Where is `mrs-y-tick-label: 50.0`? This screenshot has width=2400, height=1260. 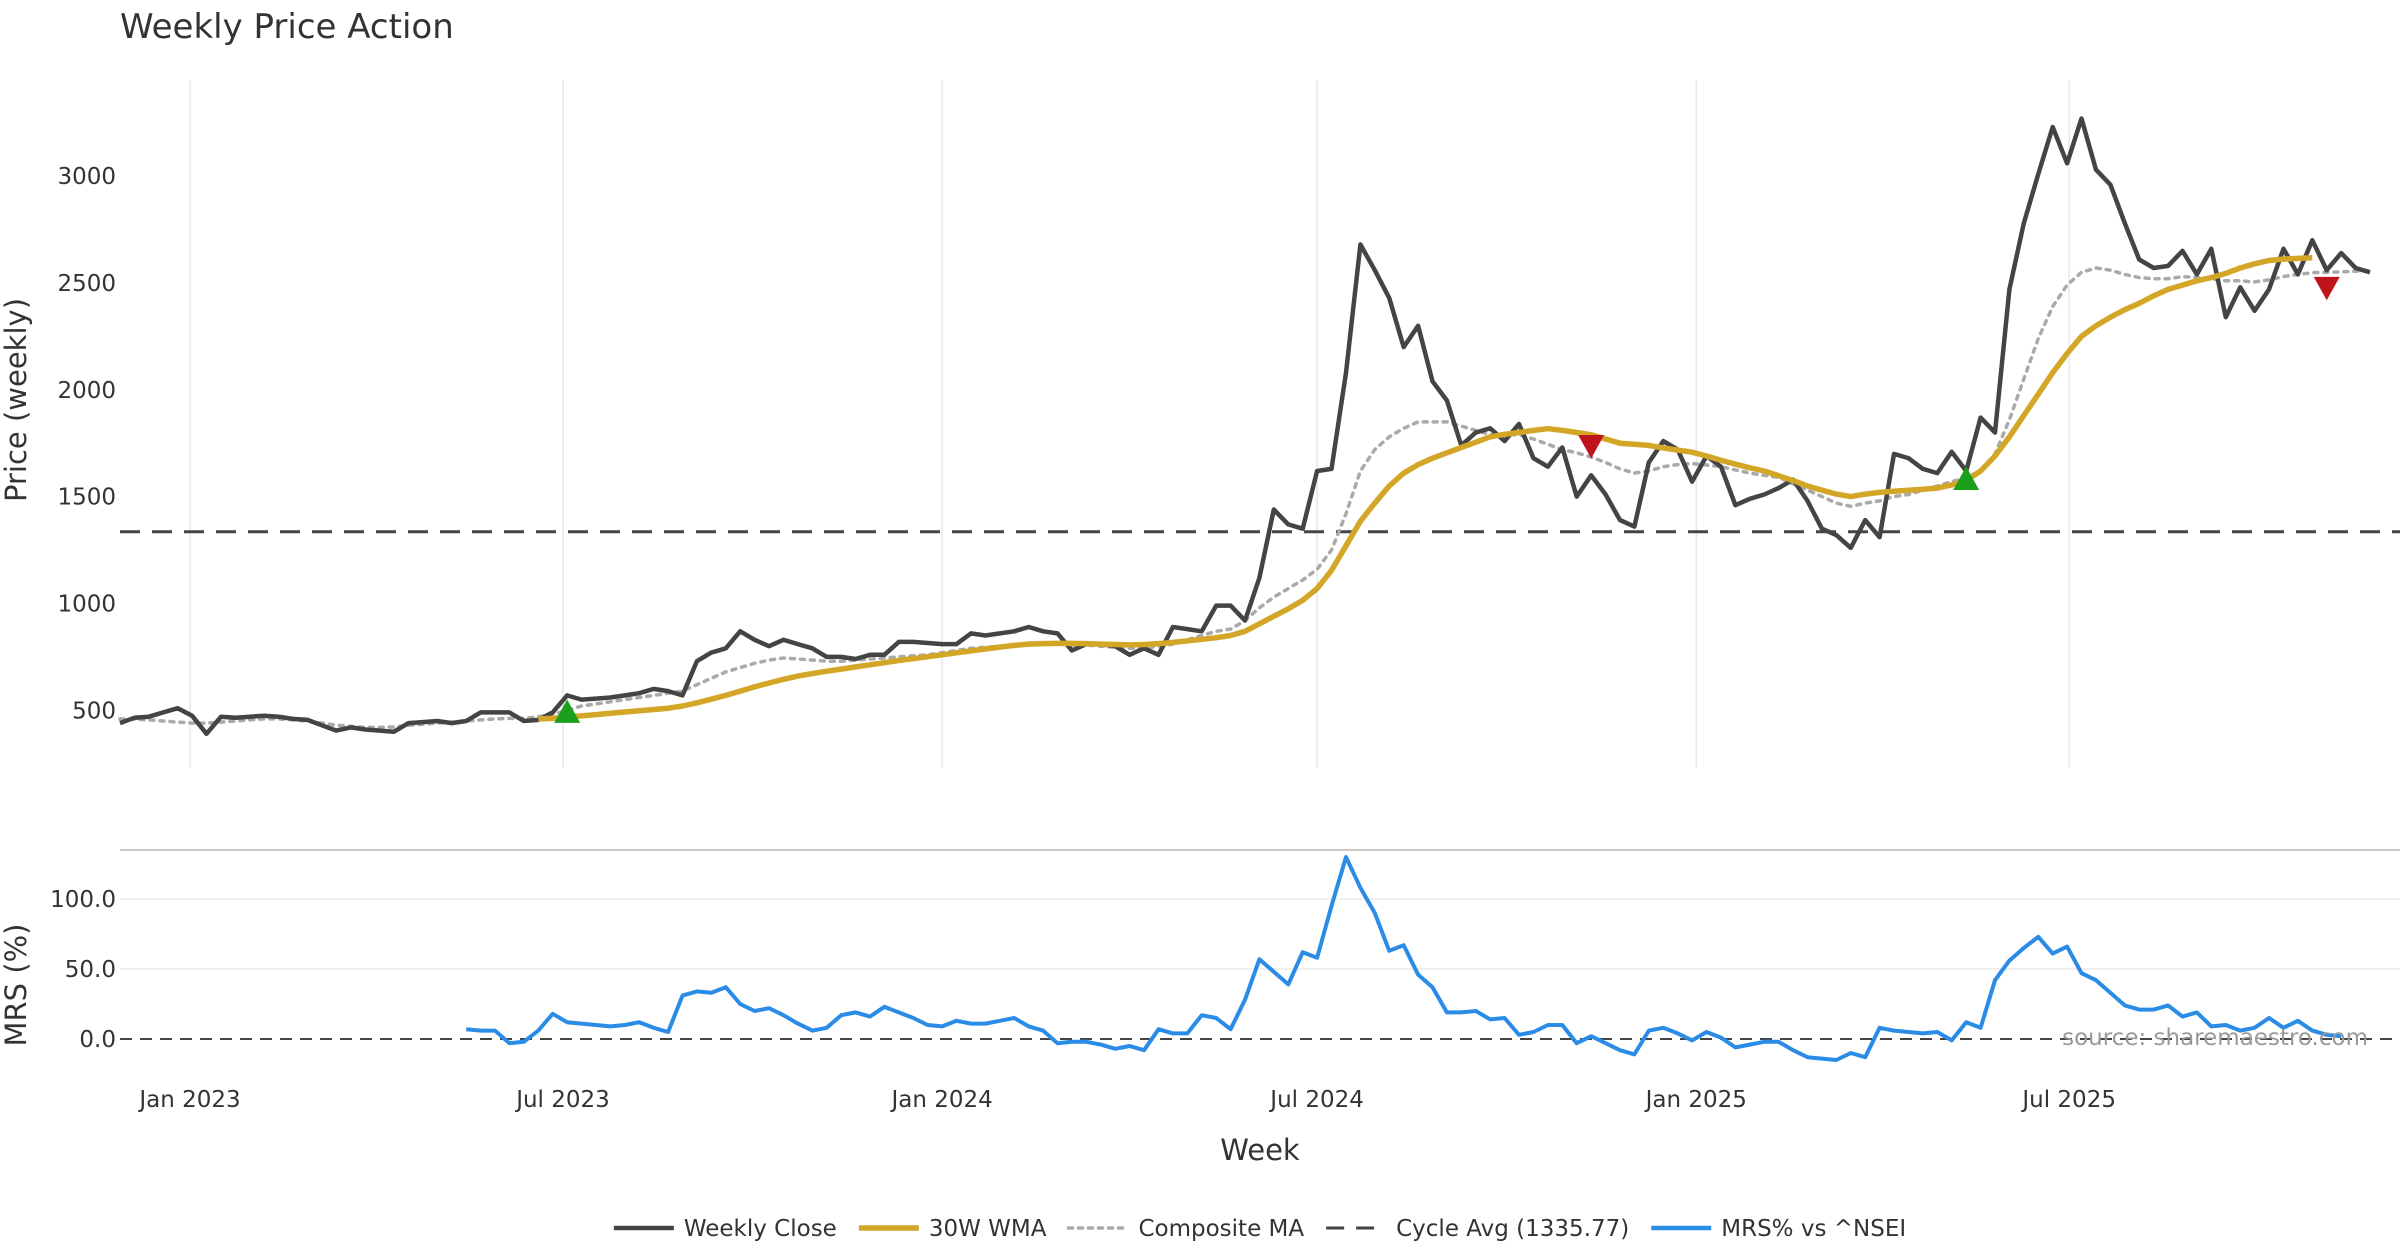
mrs-y-tick-label: 50.0 is located at coordinates (90, 970).